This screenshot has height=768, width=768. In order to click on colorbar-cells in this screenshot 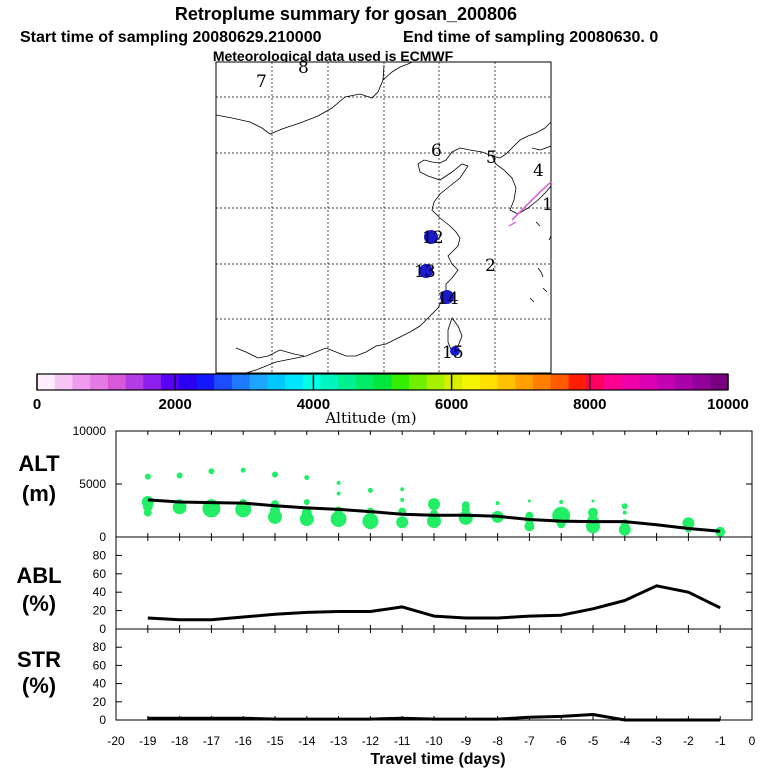, I will do `click(383, 382)`.